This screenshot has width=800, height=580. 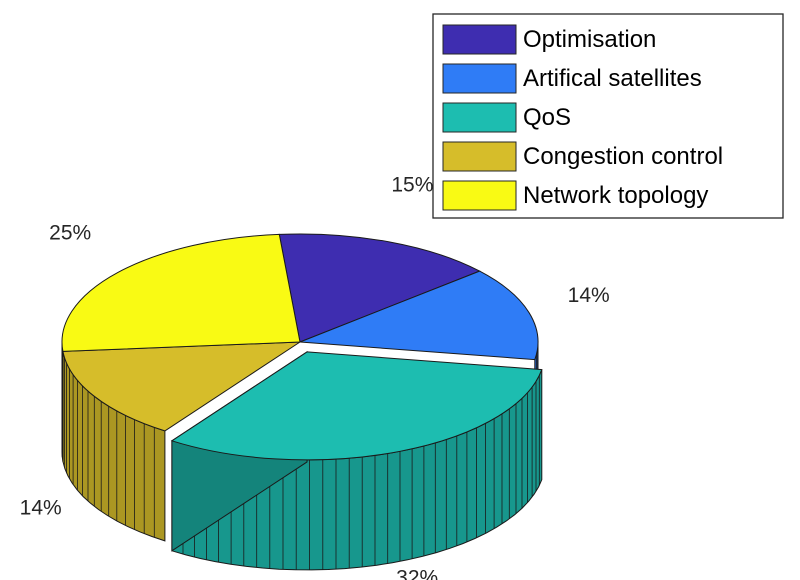 What do you see at coordinates (182, 386) in the screenshot?
I see `slice-congestion-control` at bounding box center [182, 386].